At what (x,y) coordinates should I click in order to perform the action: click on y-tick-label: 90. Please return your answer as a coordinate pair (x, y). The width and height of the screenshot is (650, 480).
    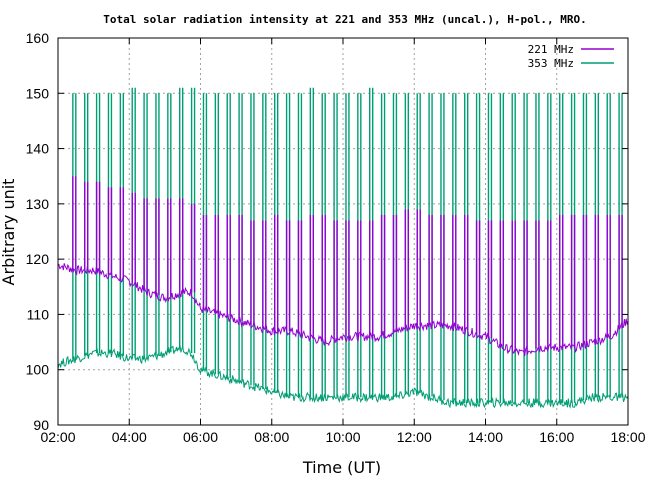
    Looking at the image, I should click on (41, 425).